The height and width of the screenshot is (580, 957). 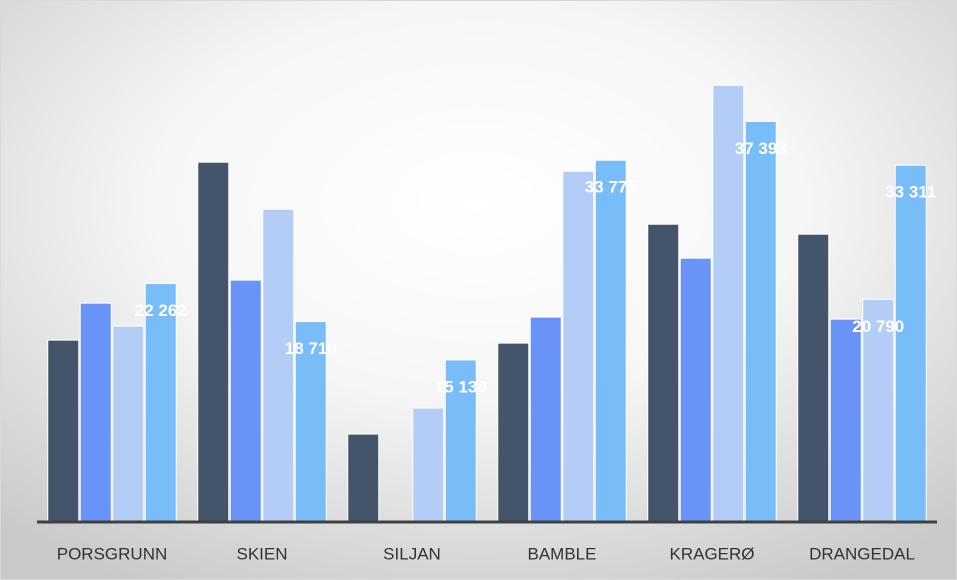 I want to click on data-label: 33 311, so click(x=910, y=192).